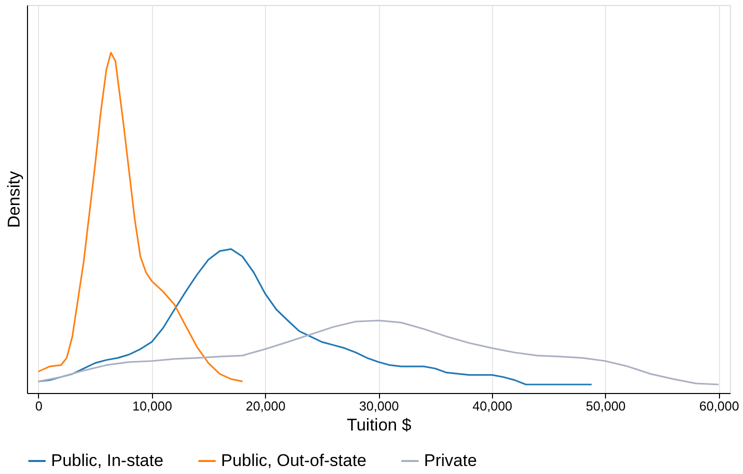 The width and height of the screenshot is (743, 474). What do you see at coordinates (152, 406) in the screenshot?
I see `x-tick-label: 10,000` at bounding box center [152, 406].